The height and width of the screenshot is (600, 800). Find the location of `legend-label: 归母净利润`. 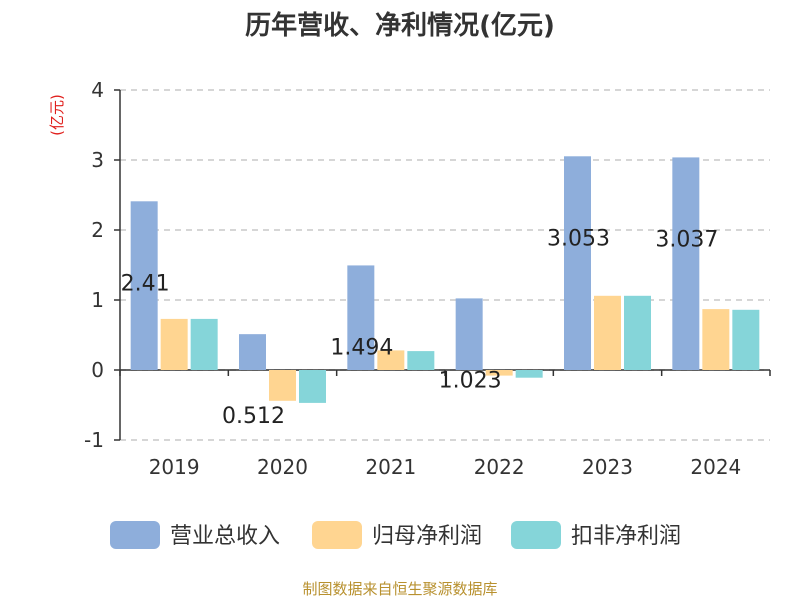

legend-label: 归母净利润 is located at coordinates (427, 536).